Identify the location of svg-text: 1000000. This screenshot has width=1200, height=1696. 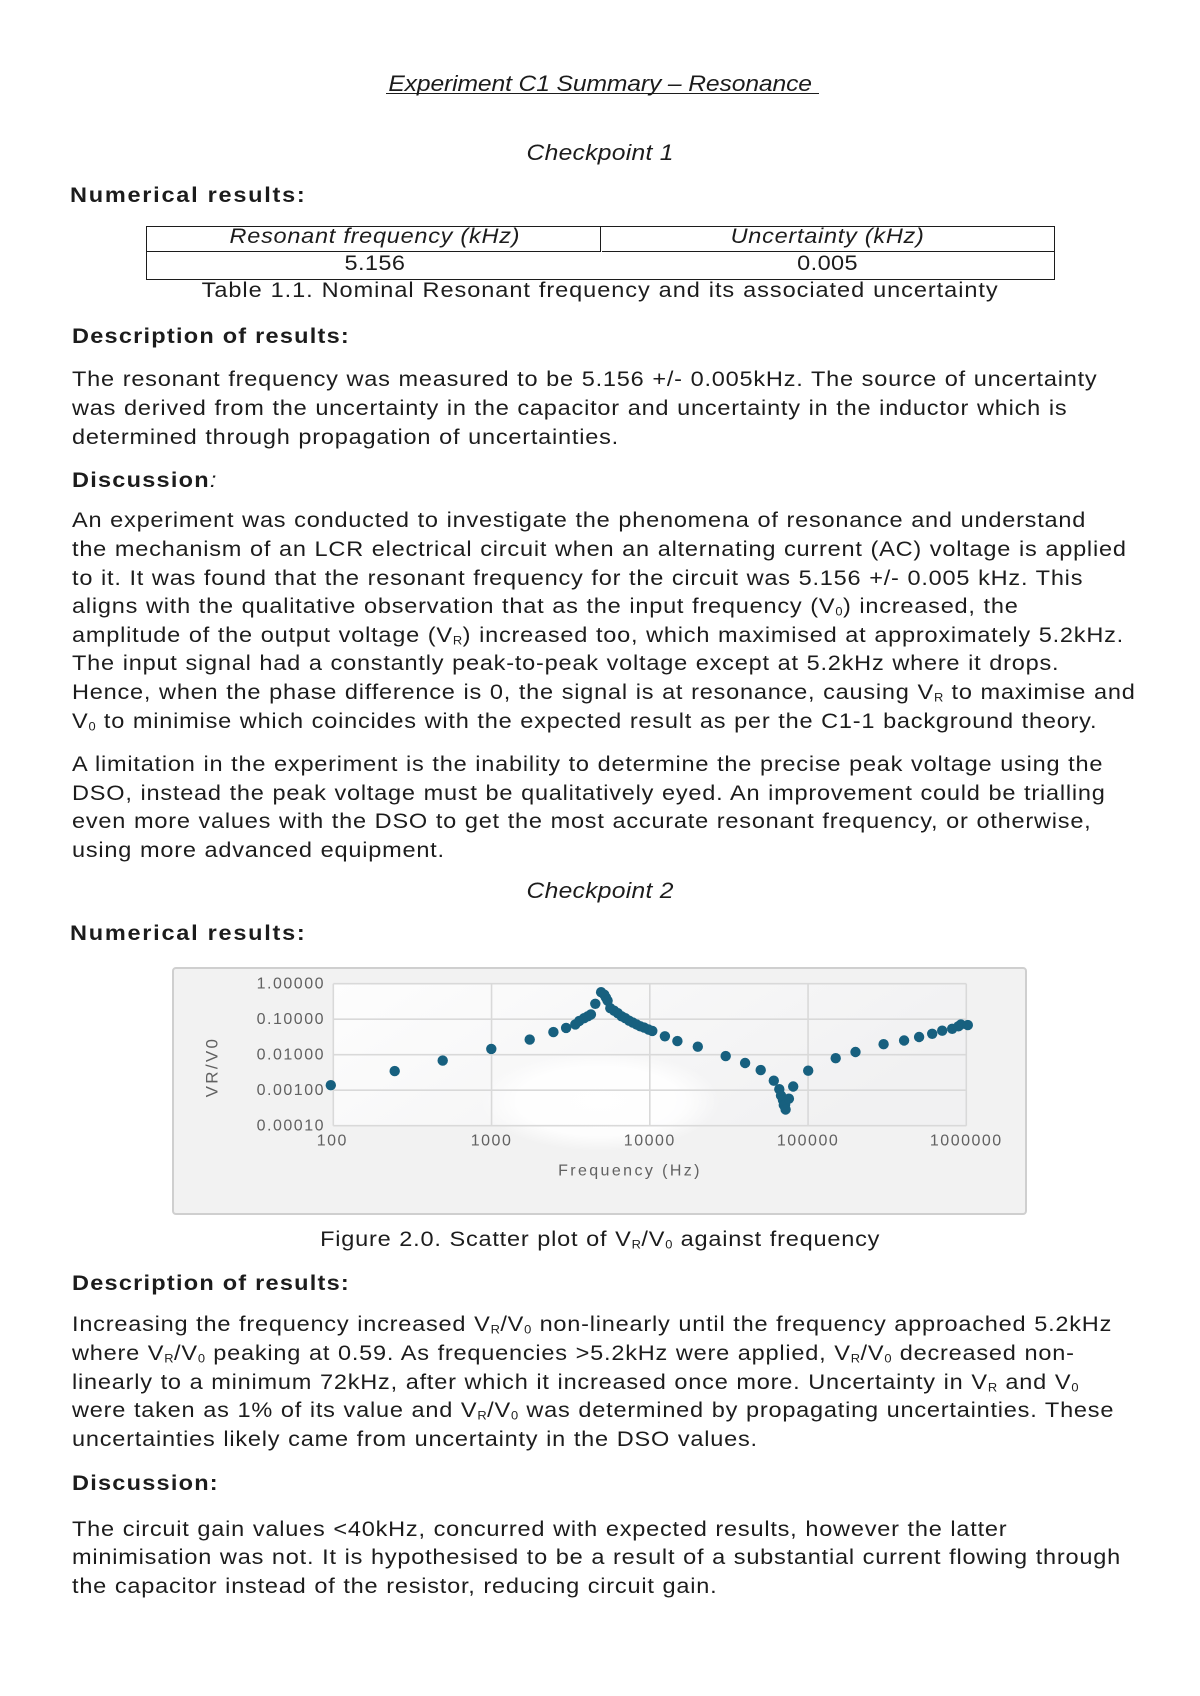
(966, 1141).